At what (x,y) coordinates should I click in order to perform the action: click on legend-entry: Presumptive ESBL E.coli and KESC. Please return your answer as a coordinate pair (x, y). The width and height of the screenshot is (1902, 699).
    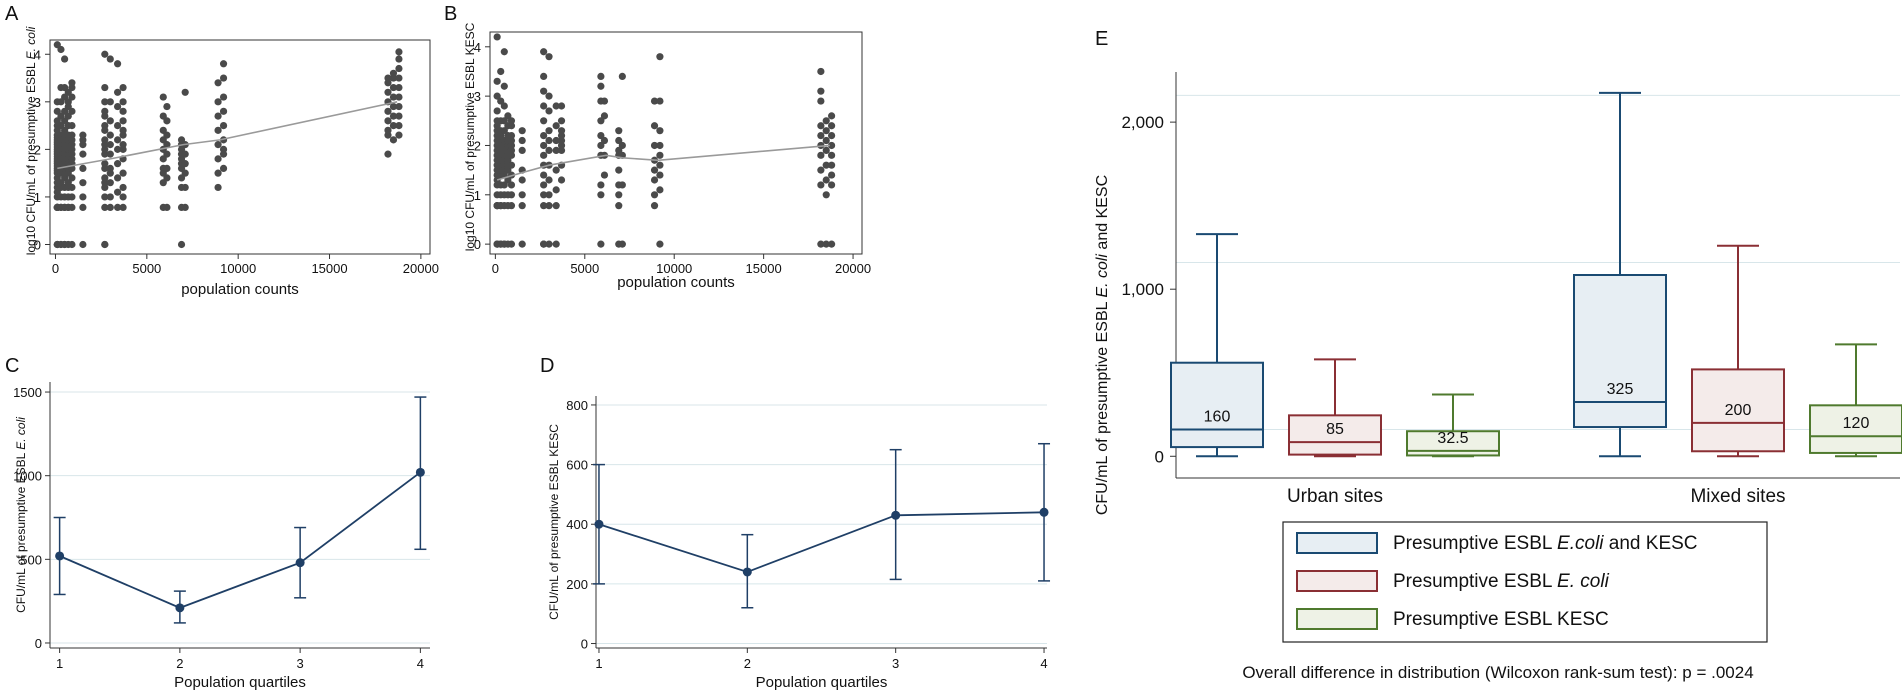
    Looking at the image, I should click on (1545, 543).